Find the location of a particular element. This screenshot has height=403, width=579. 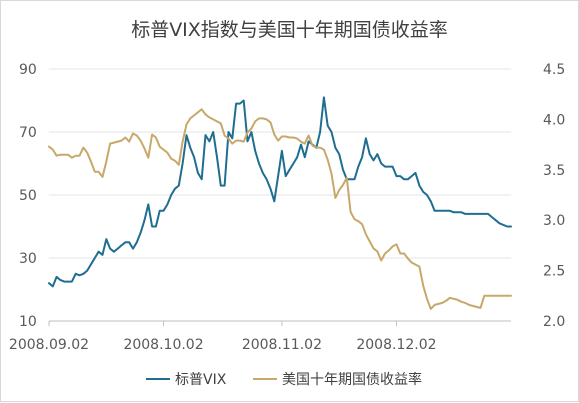

legend-label-2: 美国十年期国债收益率 is located at coordinates (352, 379).